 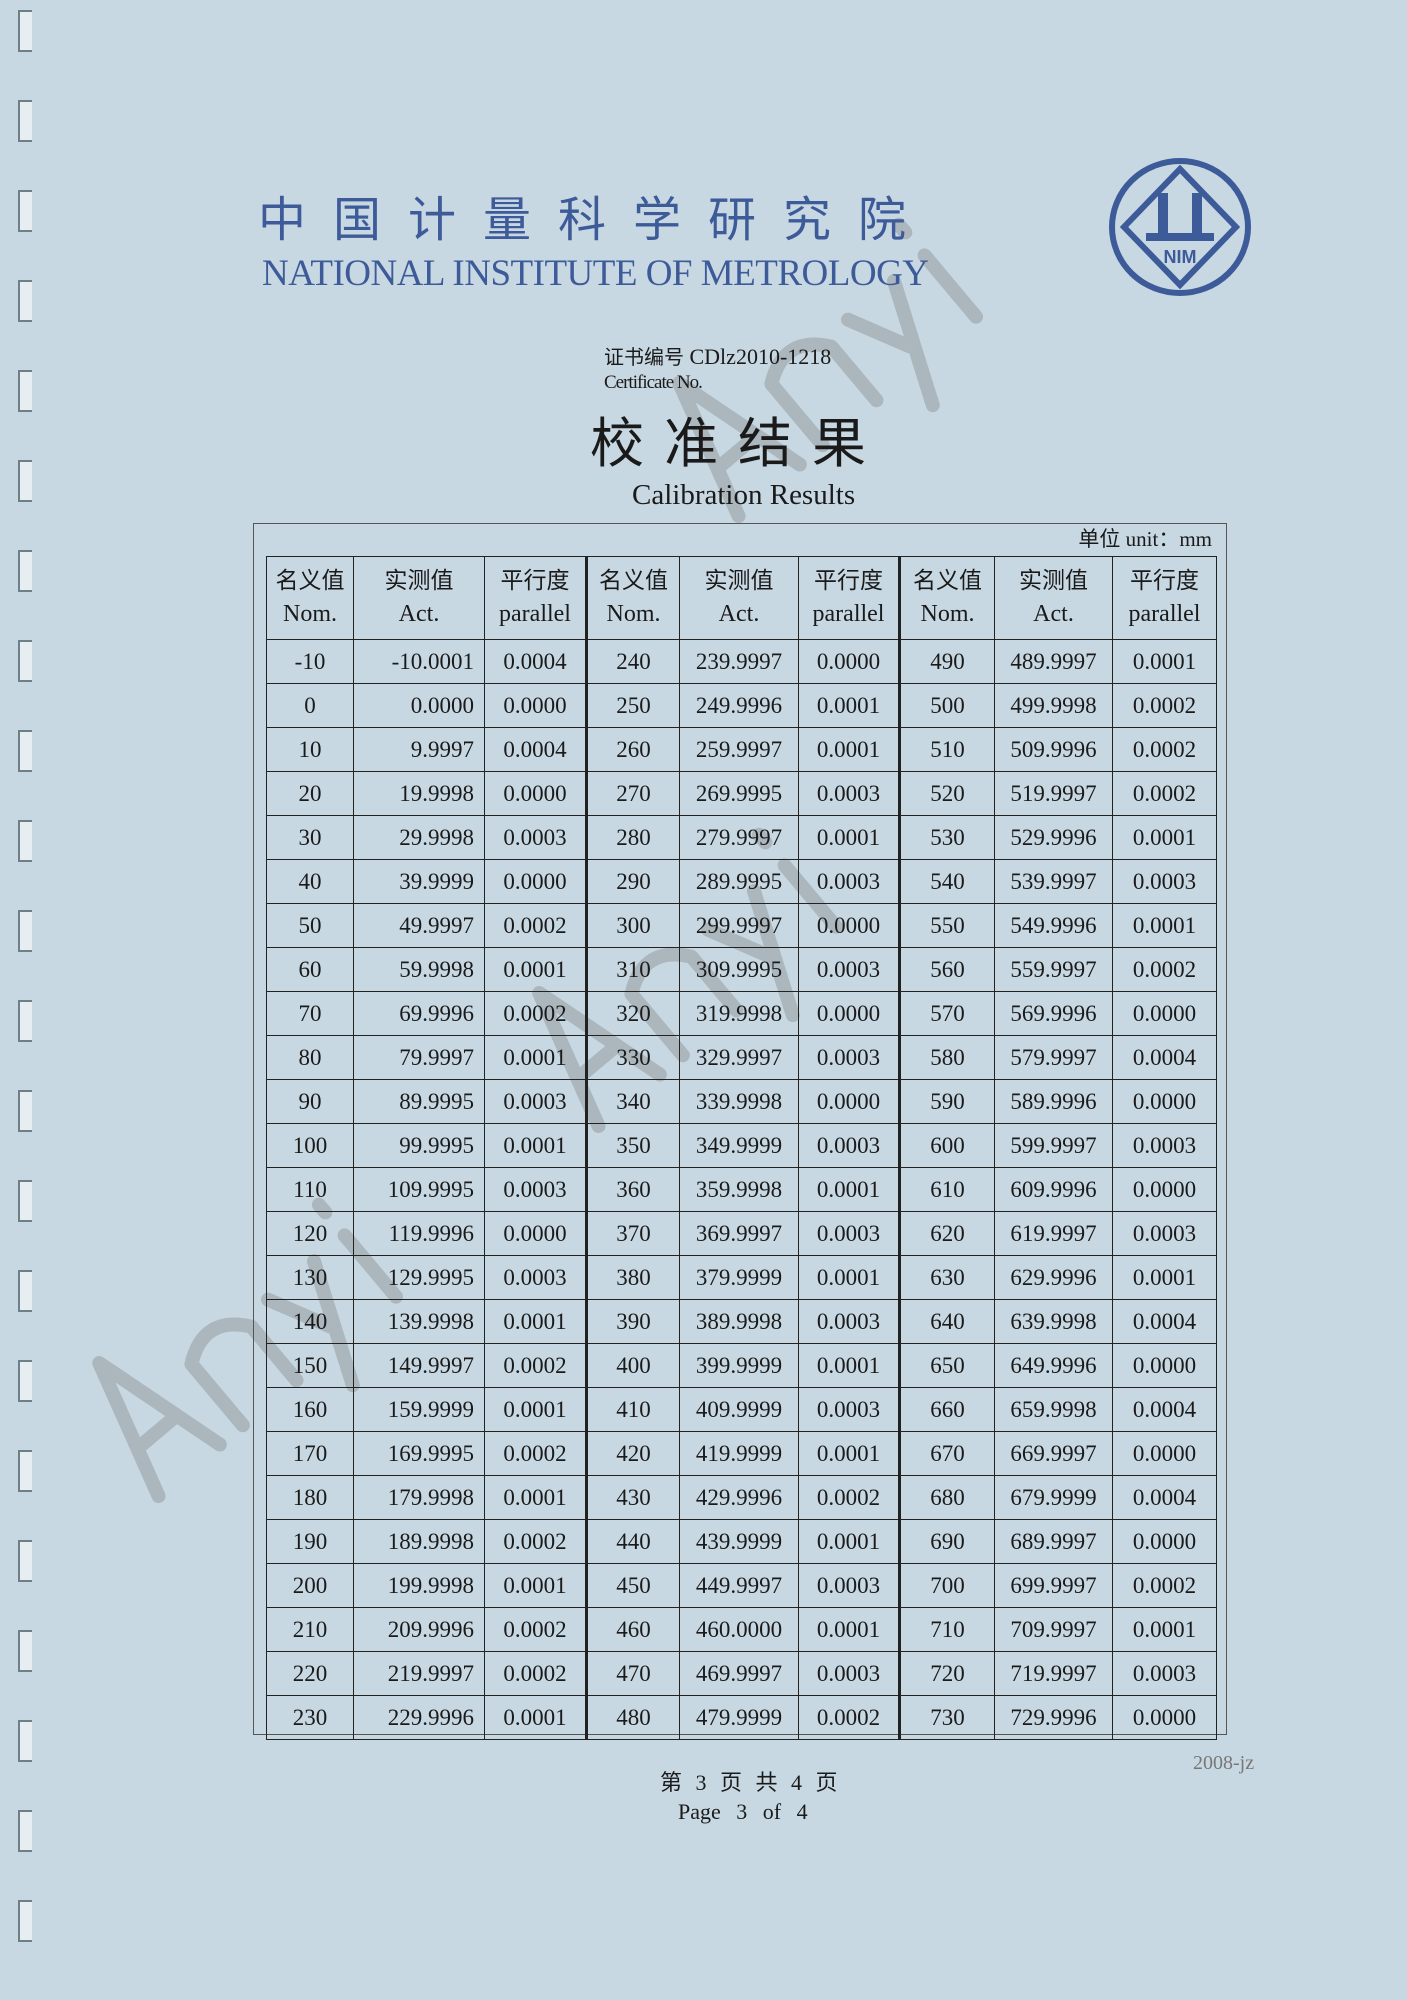 What do you see at coordinates (632, 1629) in the screenshot?
I see `nominal-cell: 460` at bounding box center [632, 1629].